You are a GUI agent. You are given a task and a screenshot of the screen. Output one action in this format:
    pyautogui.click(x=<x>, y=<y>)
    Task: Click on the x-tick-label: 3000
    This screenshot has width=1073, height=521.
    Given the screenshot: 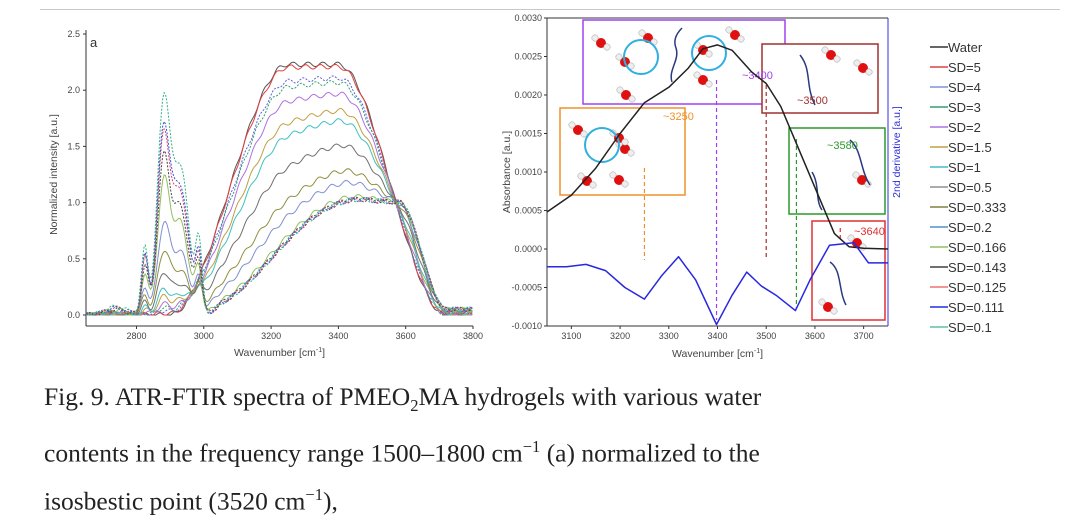 What is the action you would take?
    pyautogui.click(x=204, y=336)
    